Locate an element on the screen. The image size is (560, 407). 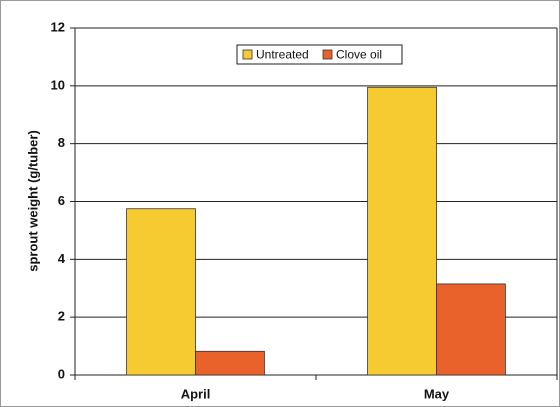
y-tick-label: 6 is located at coordinates (61, 200).